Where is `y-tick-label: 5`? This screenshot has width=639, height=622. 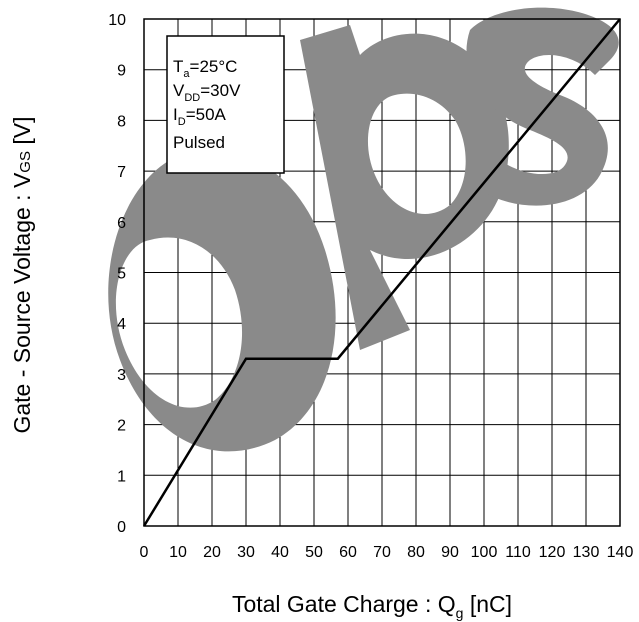
y-tick-label: 5 is located at coordinates (121, 274).